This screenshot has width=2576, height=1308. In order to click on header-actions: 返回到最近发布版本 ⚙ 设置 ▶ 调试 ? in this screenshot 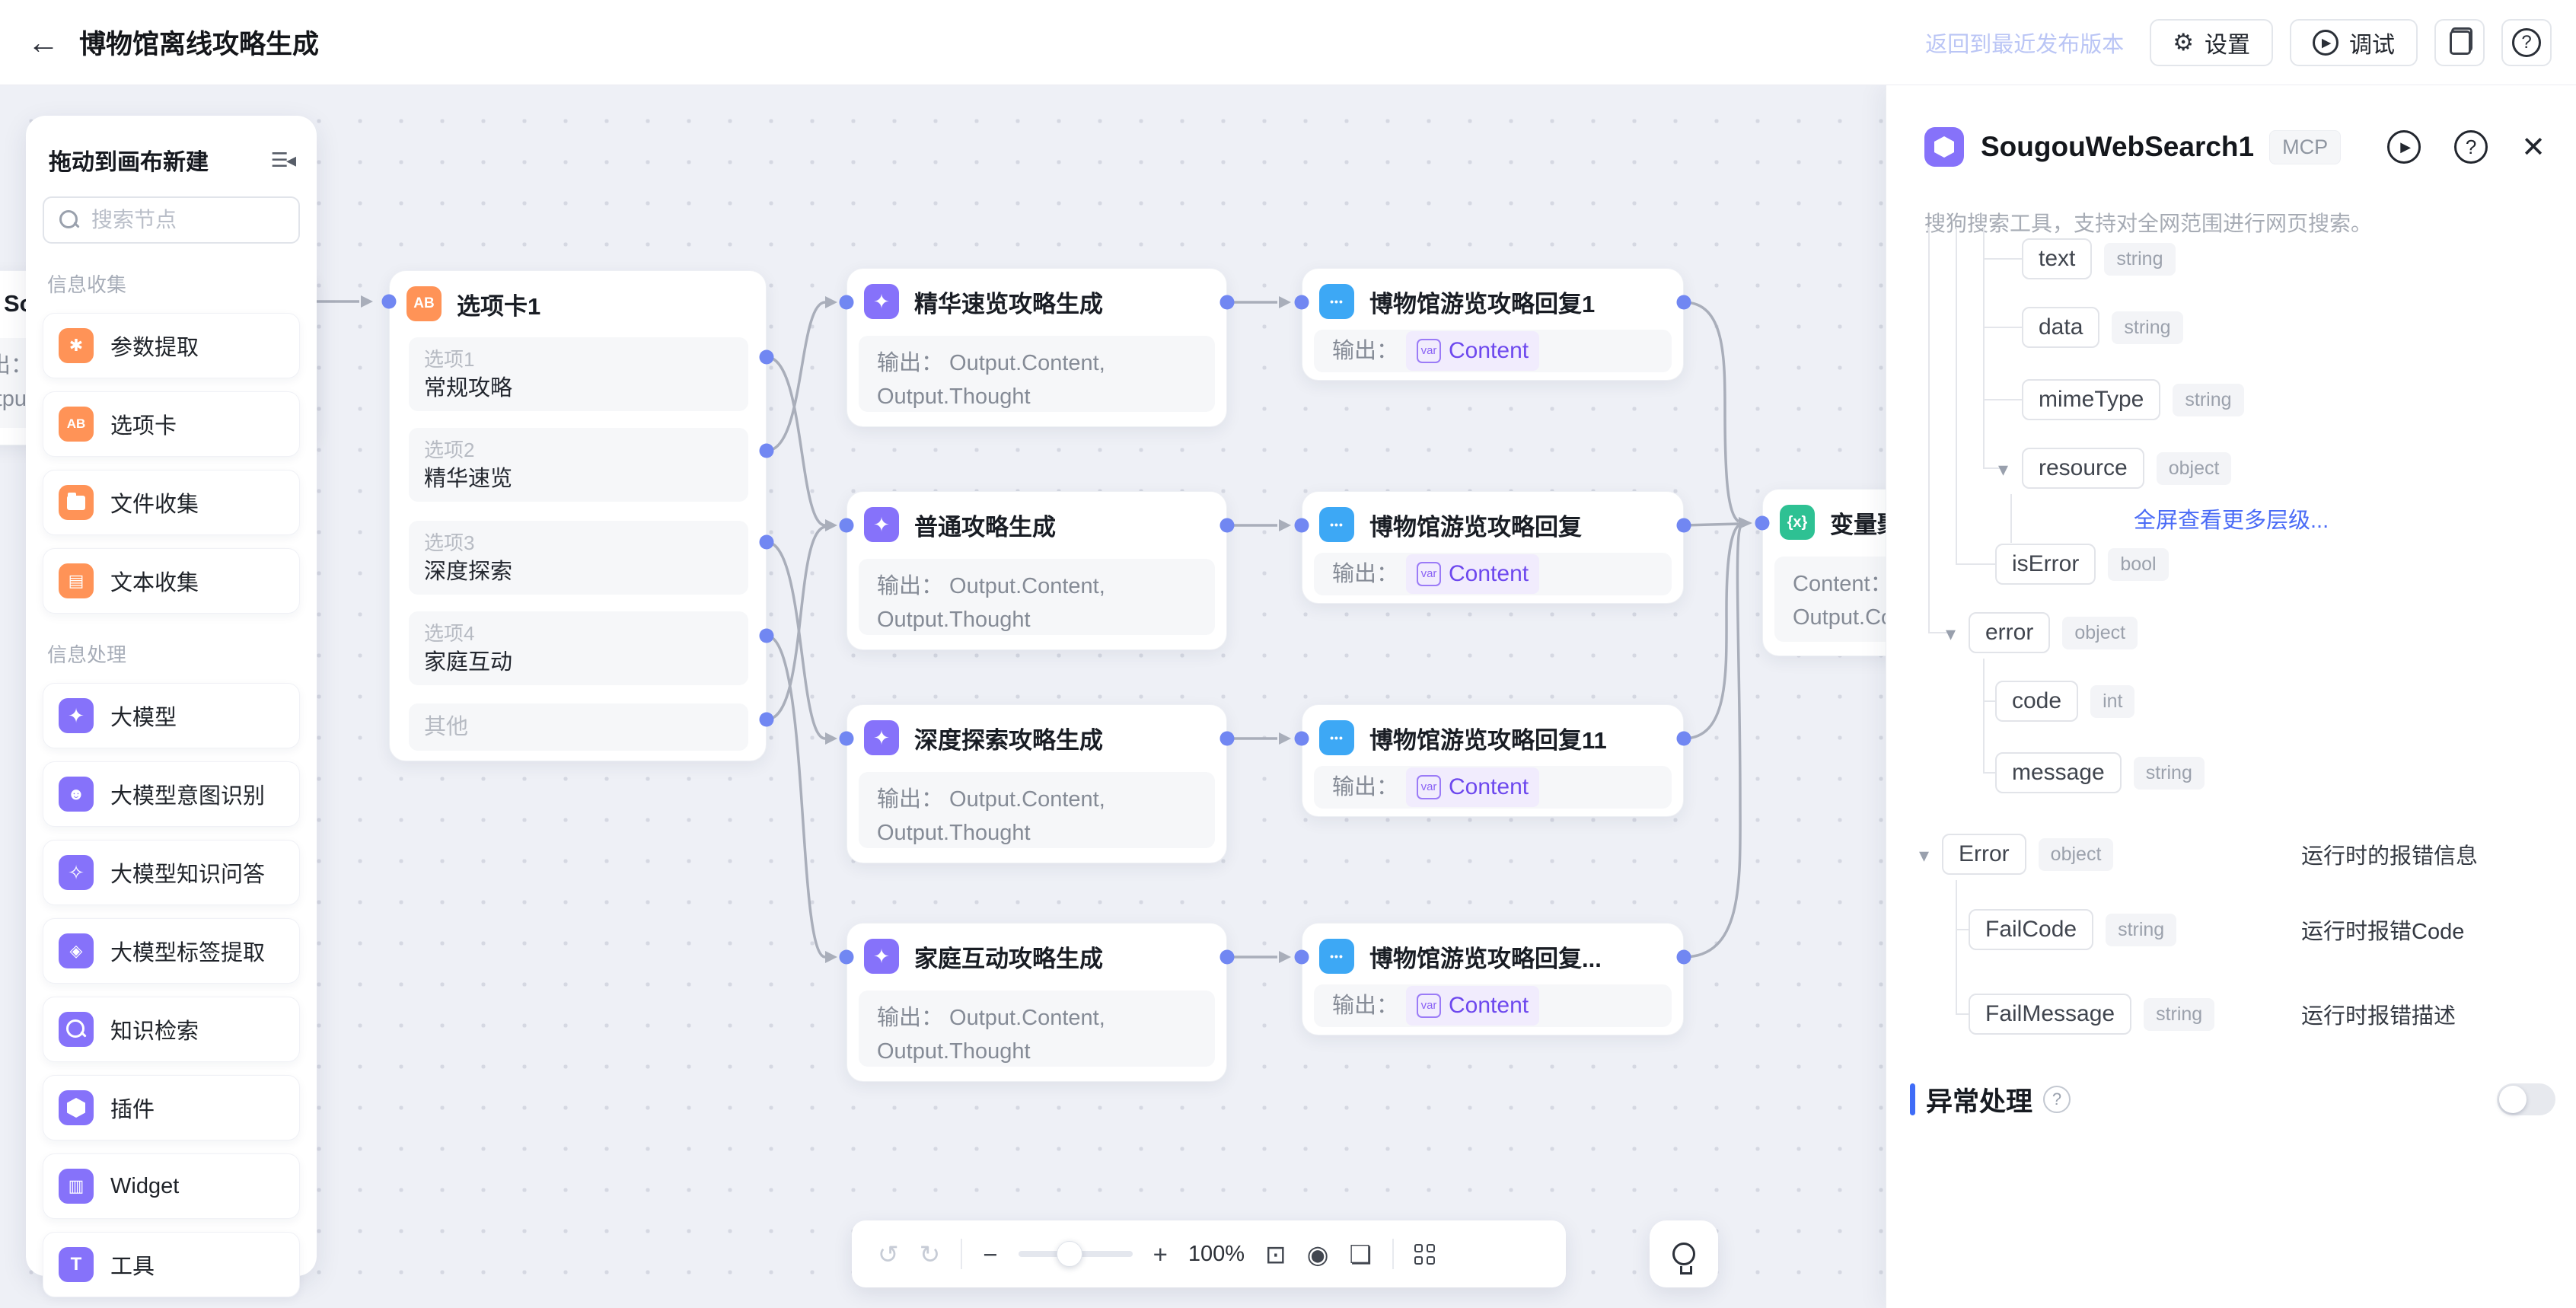, I will do `click(2238, 42)`.